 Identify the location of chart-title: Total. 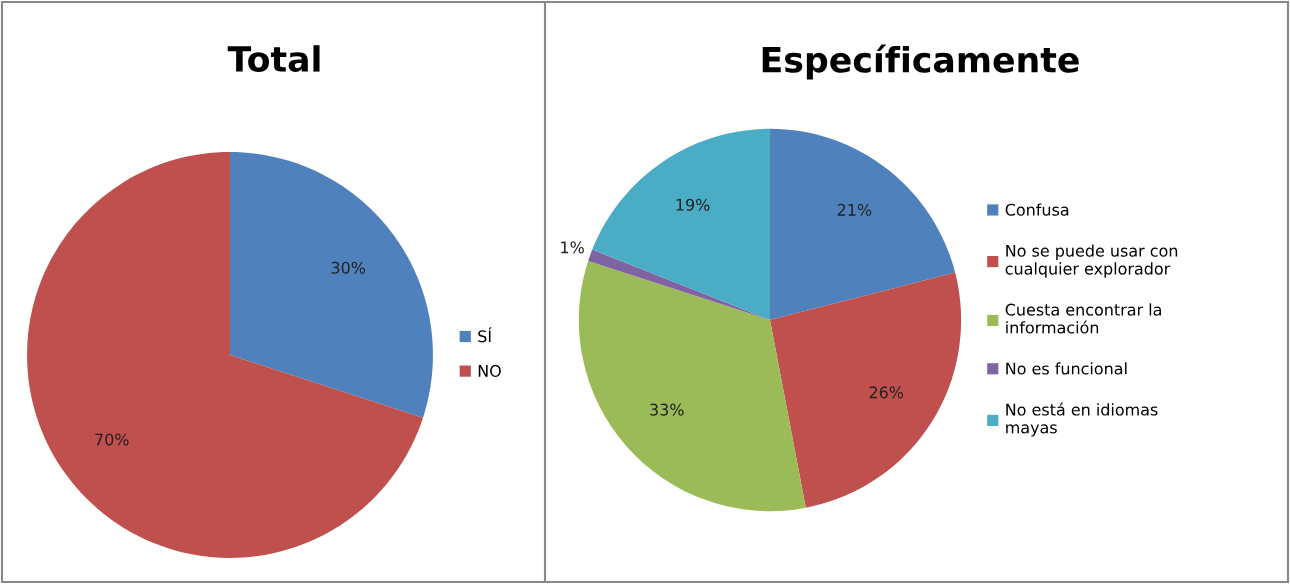
(273, 59).